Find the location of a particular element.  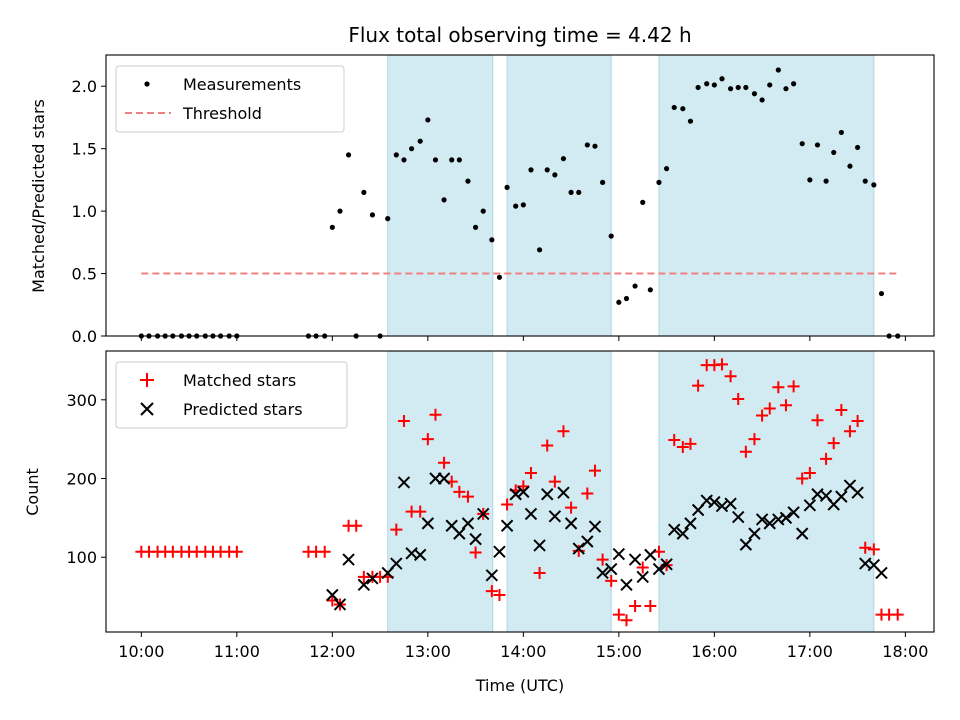

y-tick-label: 200 is located at coordinates (81, 479).